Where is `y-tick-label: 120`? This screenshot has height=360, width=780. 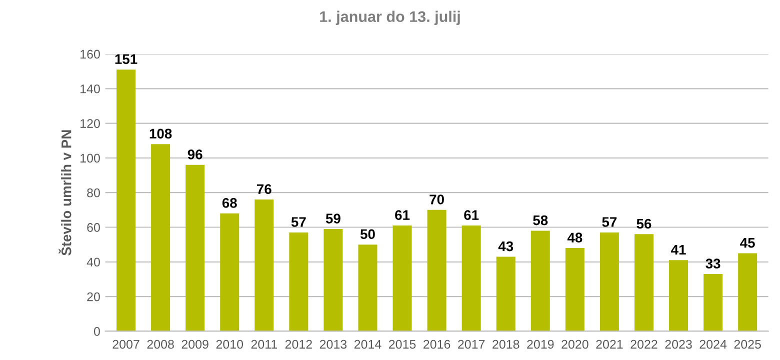 y-tick-label: 120 is located at coordinates (90, 123).